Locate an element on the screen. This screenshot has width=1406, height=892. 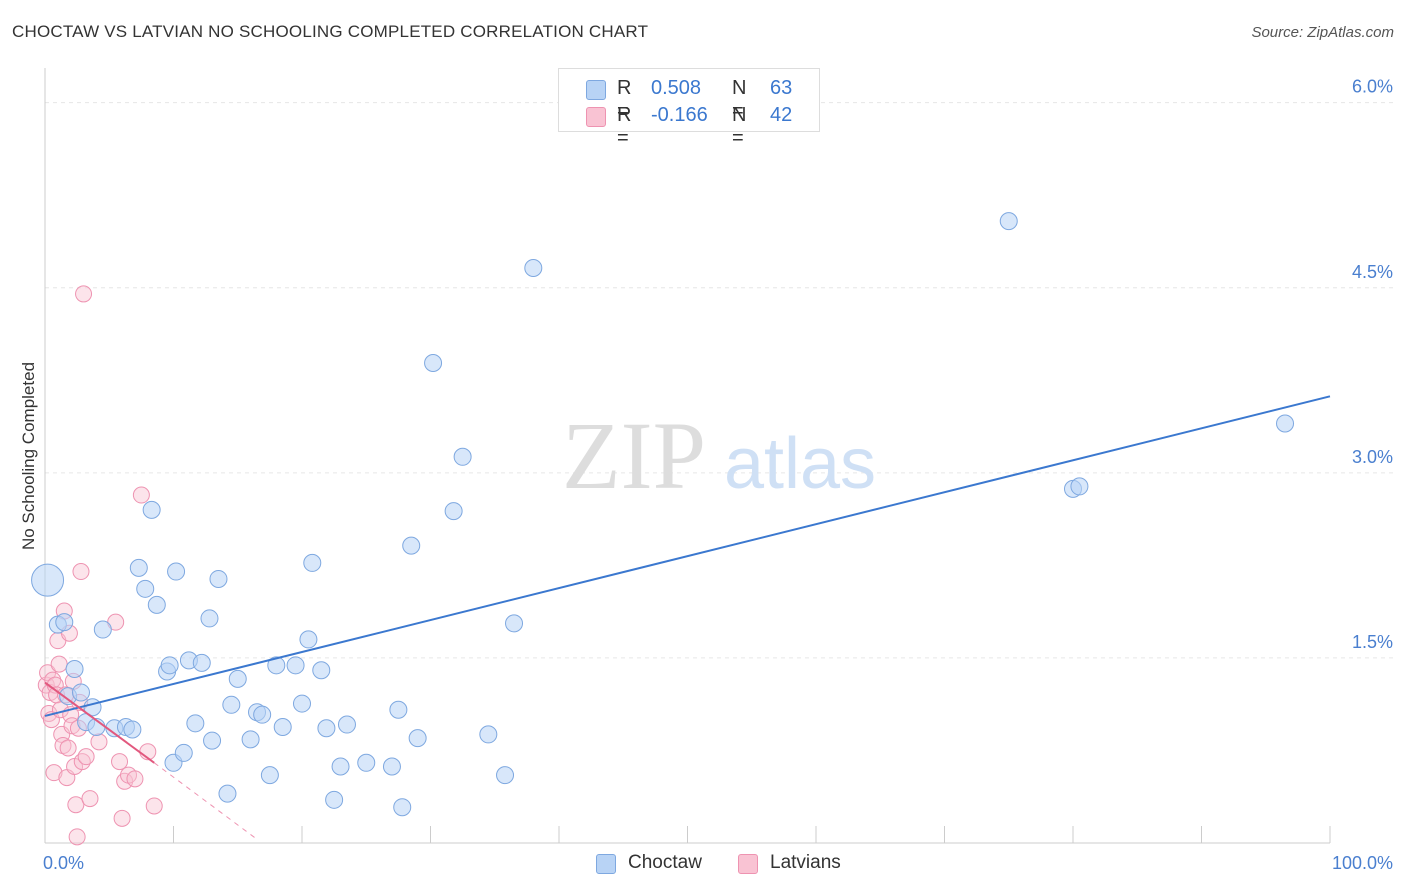
latvians-n-value: 42 is located at coordinates (781, 115).